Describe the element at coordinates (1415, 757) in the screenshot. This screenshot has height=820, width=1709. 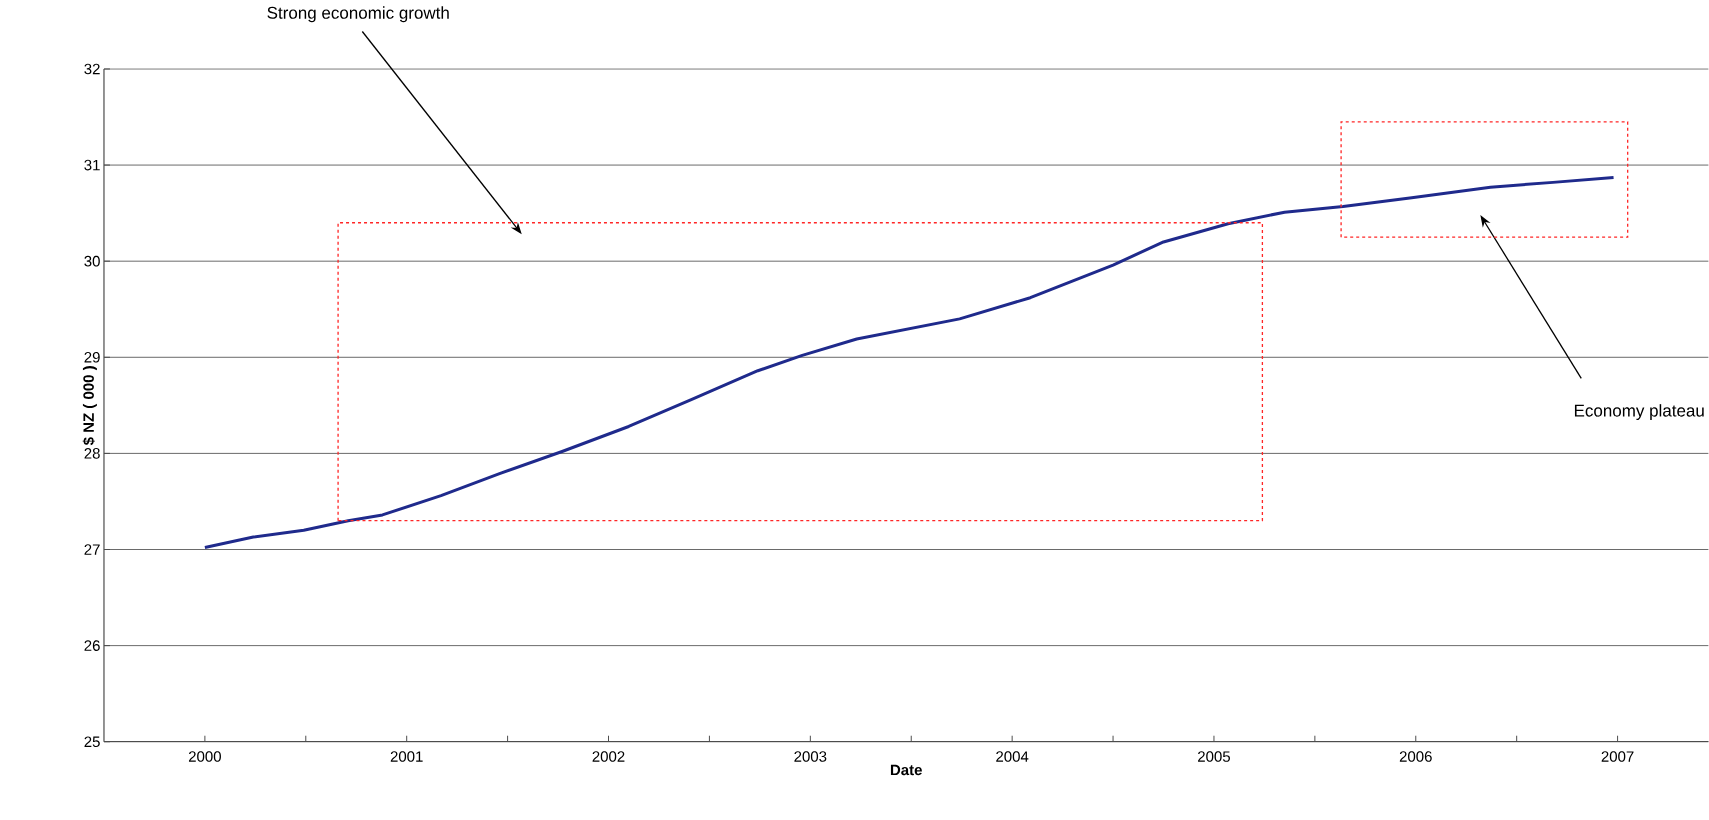
I see `x-tick-label: 2006` at that location.